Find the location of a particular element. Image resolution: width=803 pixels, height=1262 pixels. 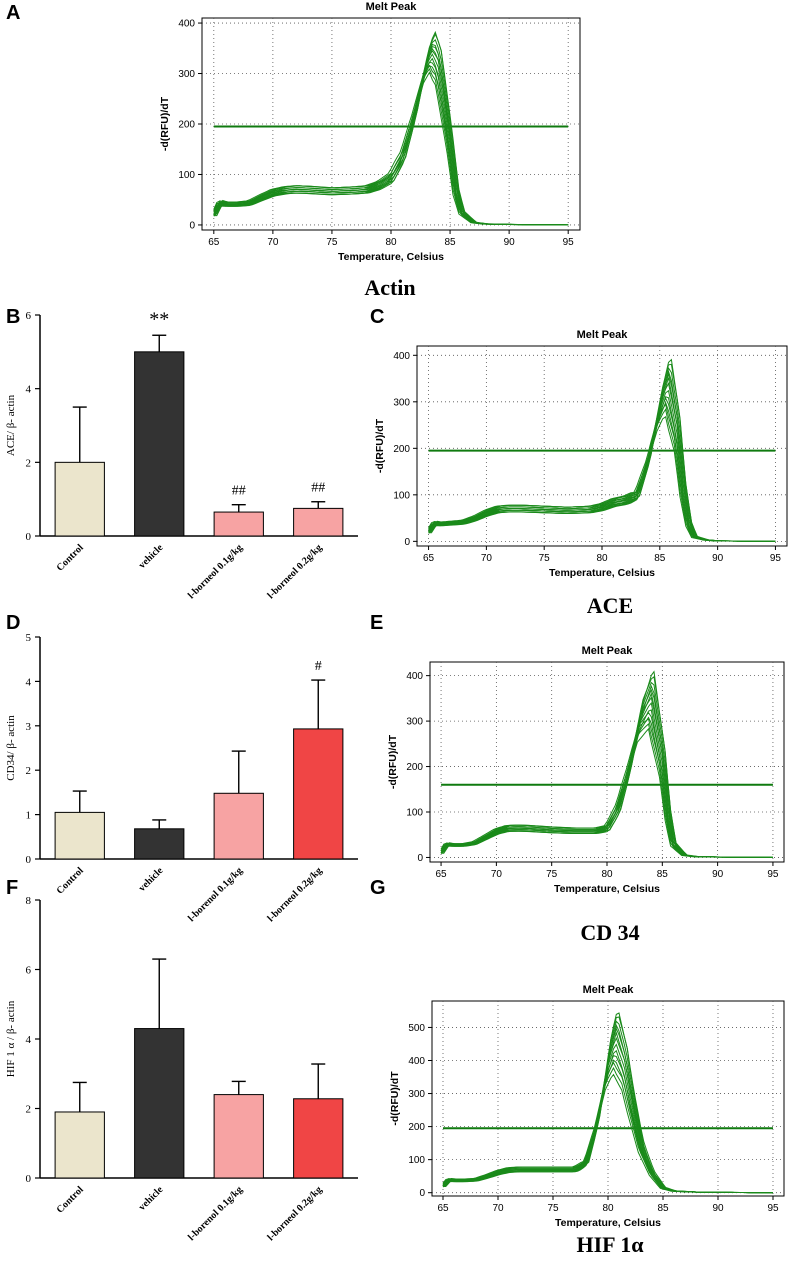

panel-letter-b: B is located at coordinates (13, 317).